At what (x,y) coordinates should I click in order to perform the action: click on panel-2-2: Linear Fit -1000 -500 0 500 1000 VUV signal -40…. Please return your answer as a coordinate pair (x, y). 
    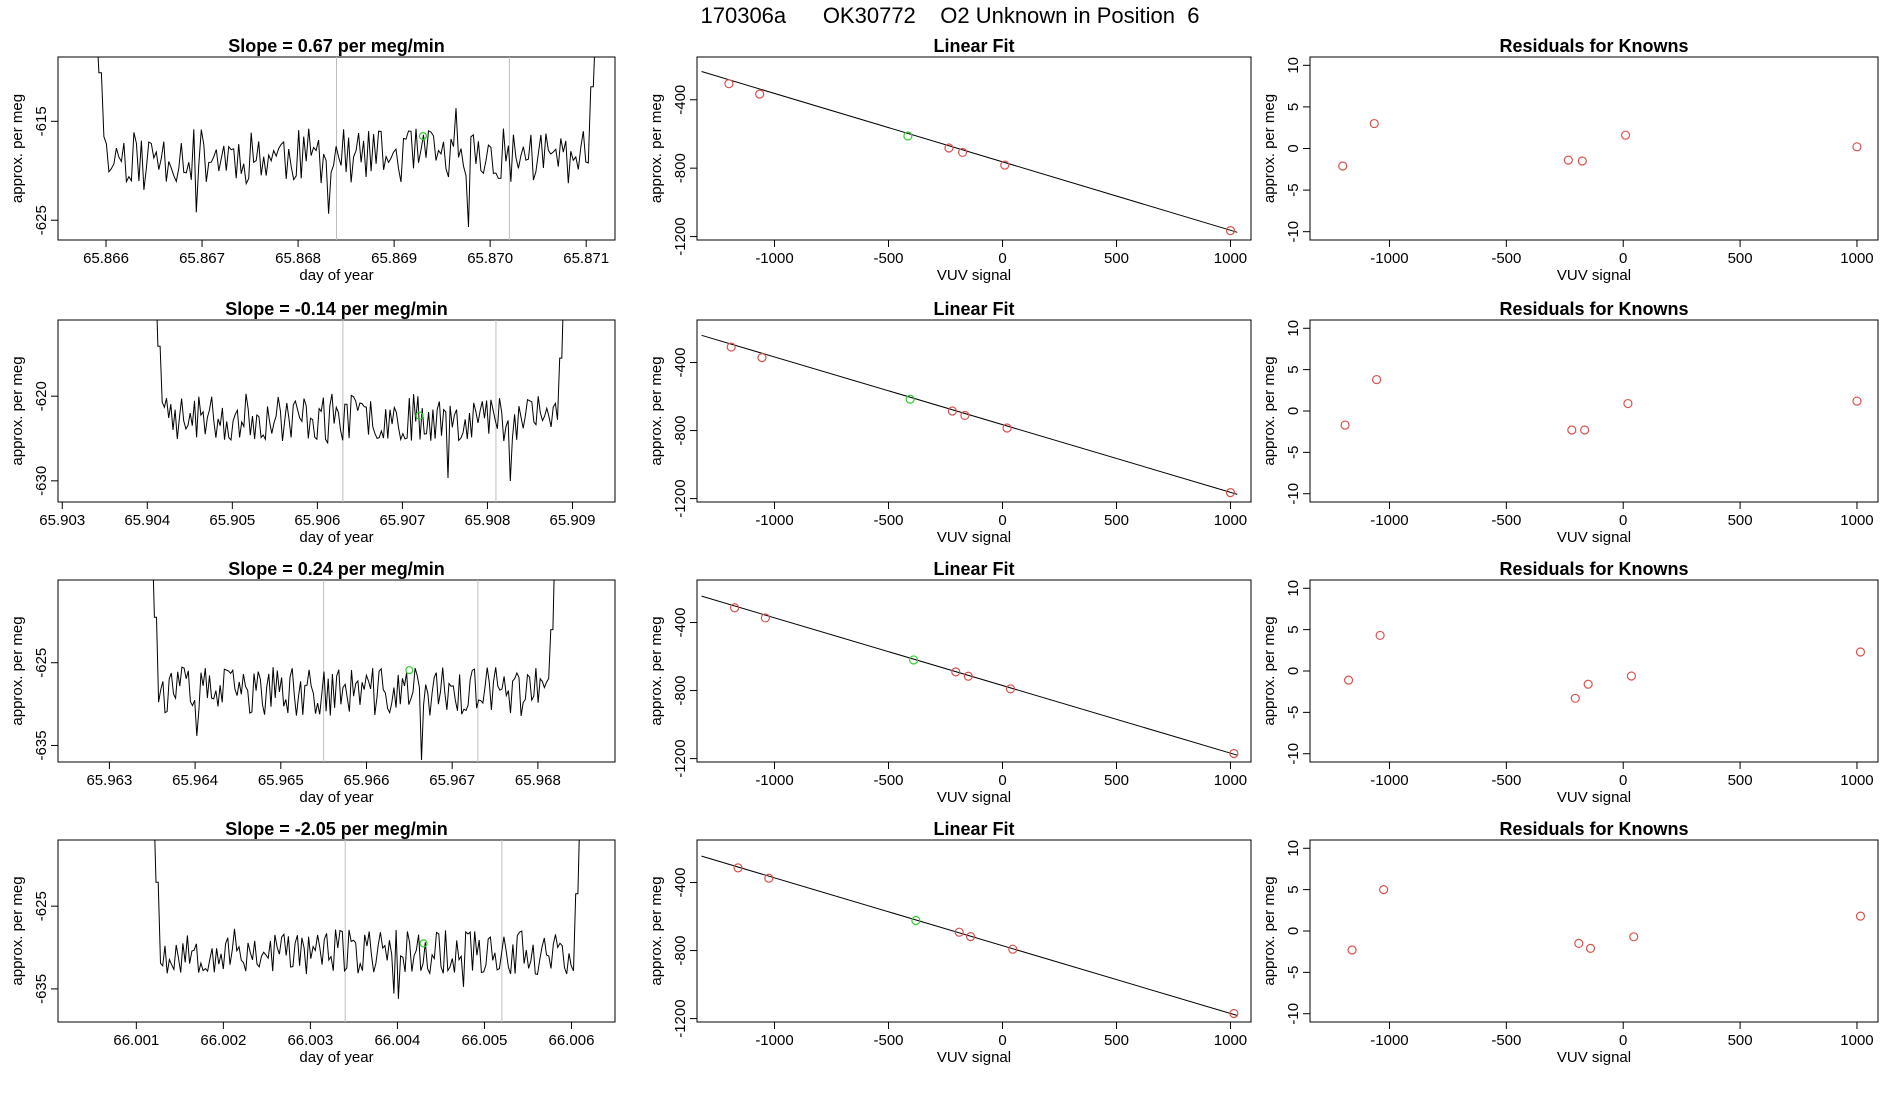
    Looking at the image, I should click on (950, 422).